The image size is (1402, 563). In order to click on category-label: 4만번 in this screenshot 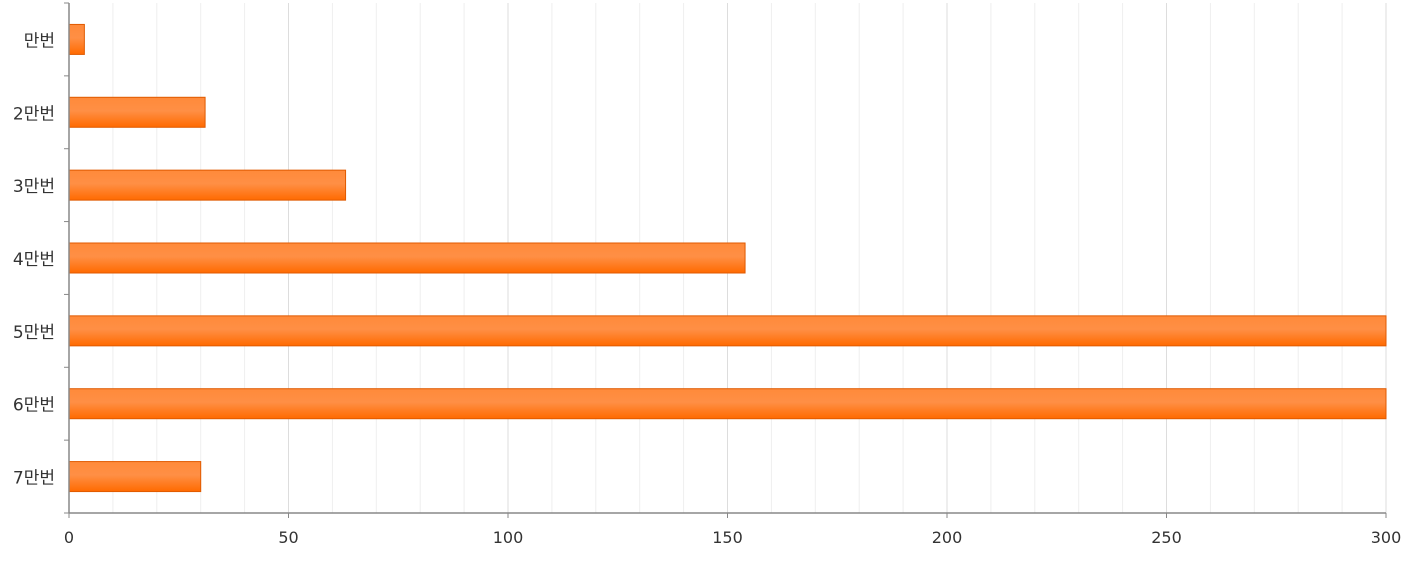, I will do `click(34, 260)`.